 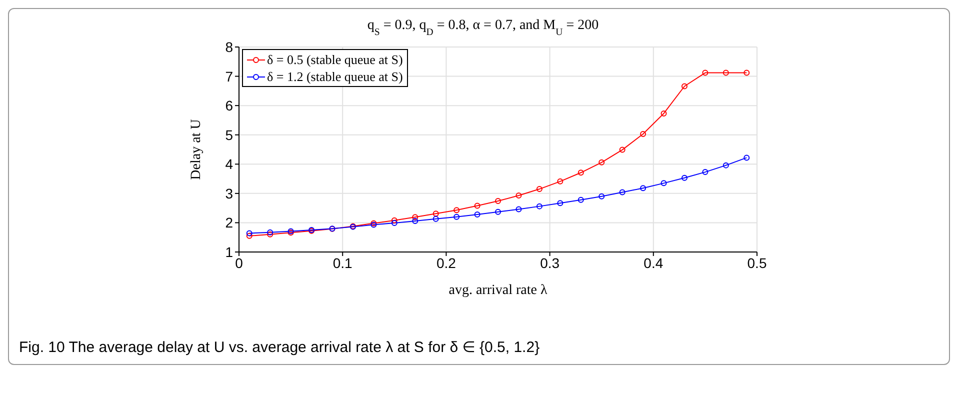 What do you see at coordinates (279, 348) in the screenshot?
I see `caption: Fig. 10 The average delay at U vs. average arrival rate λ at S for δ ∈ {0.5, 1.2}` at bounding box center [279, 348].